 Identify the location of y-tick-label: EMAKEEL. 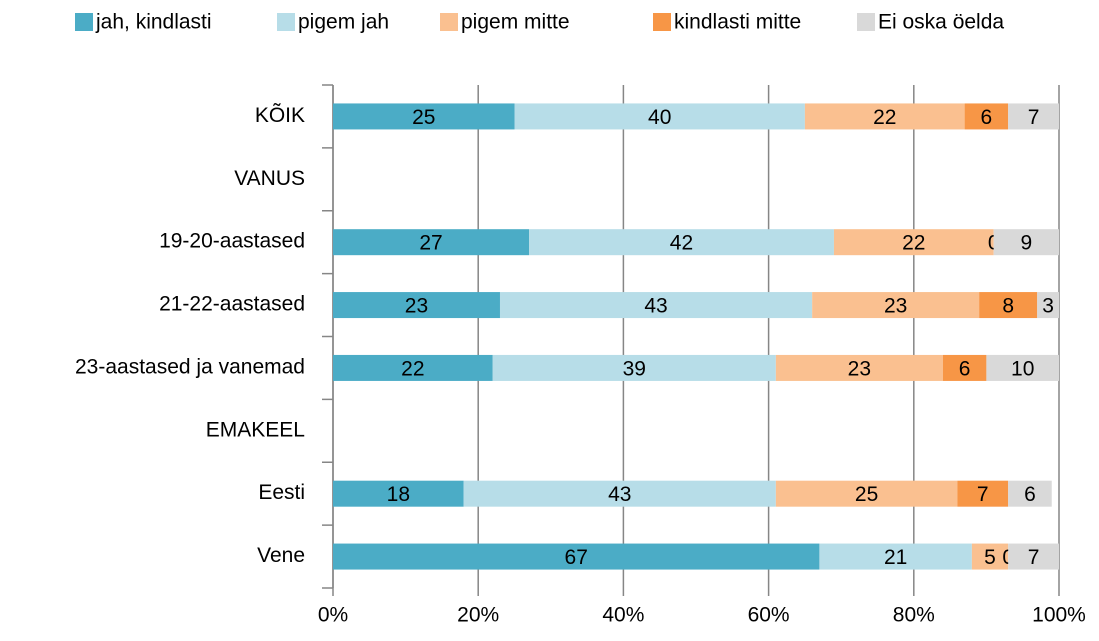
(255, 429).